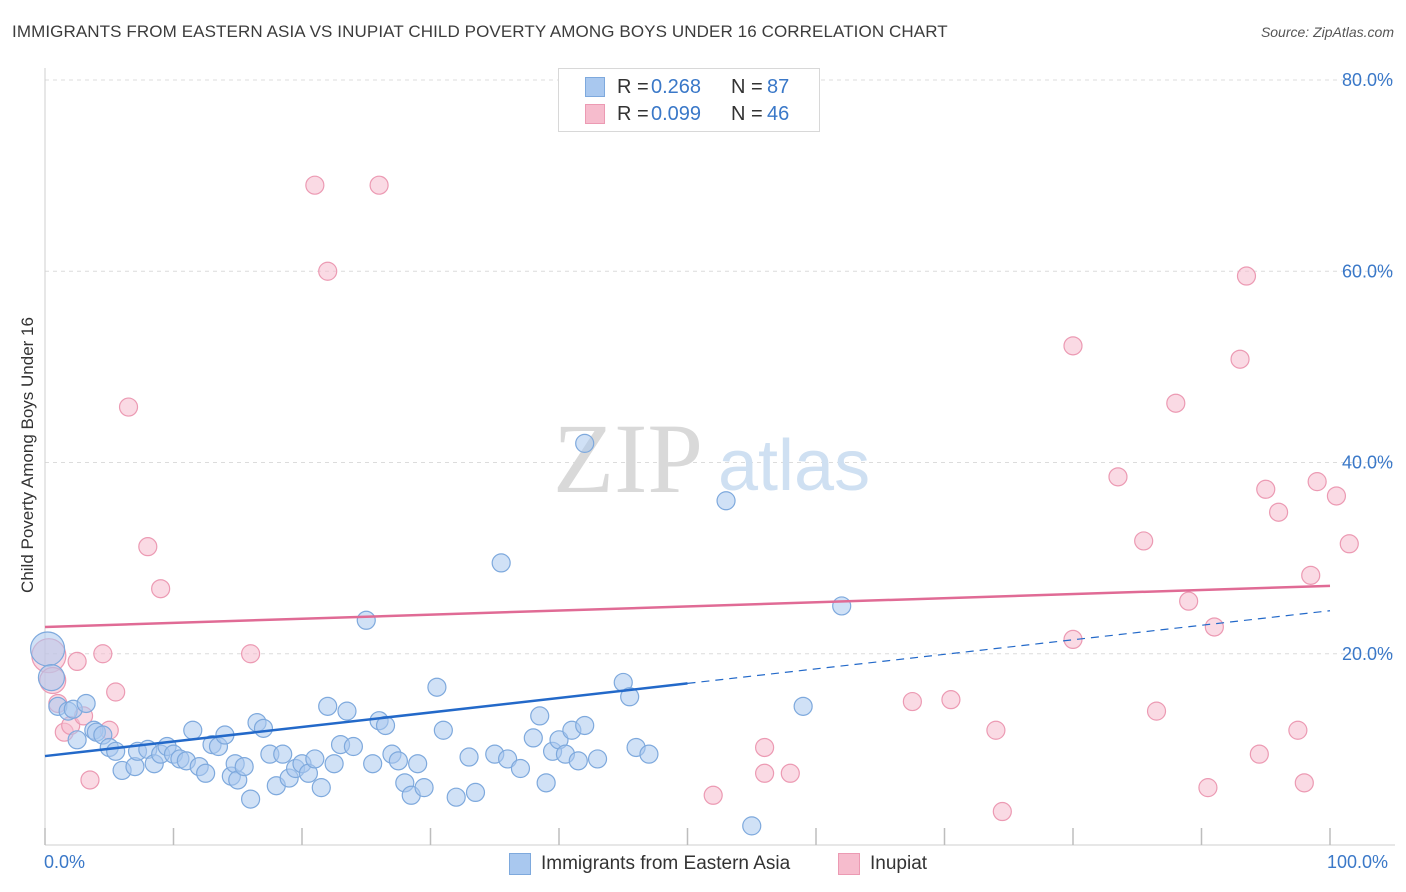 The image size is (1406, 892). Describe the element at coordinates (666, 863) in the screenshot. I see `legend-blue-label: Immigrants from Eastern Asia` at that location.